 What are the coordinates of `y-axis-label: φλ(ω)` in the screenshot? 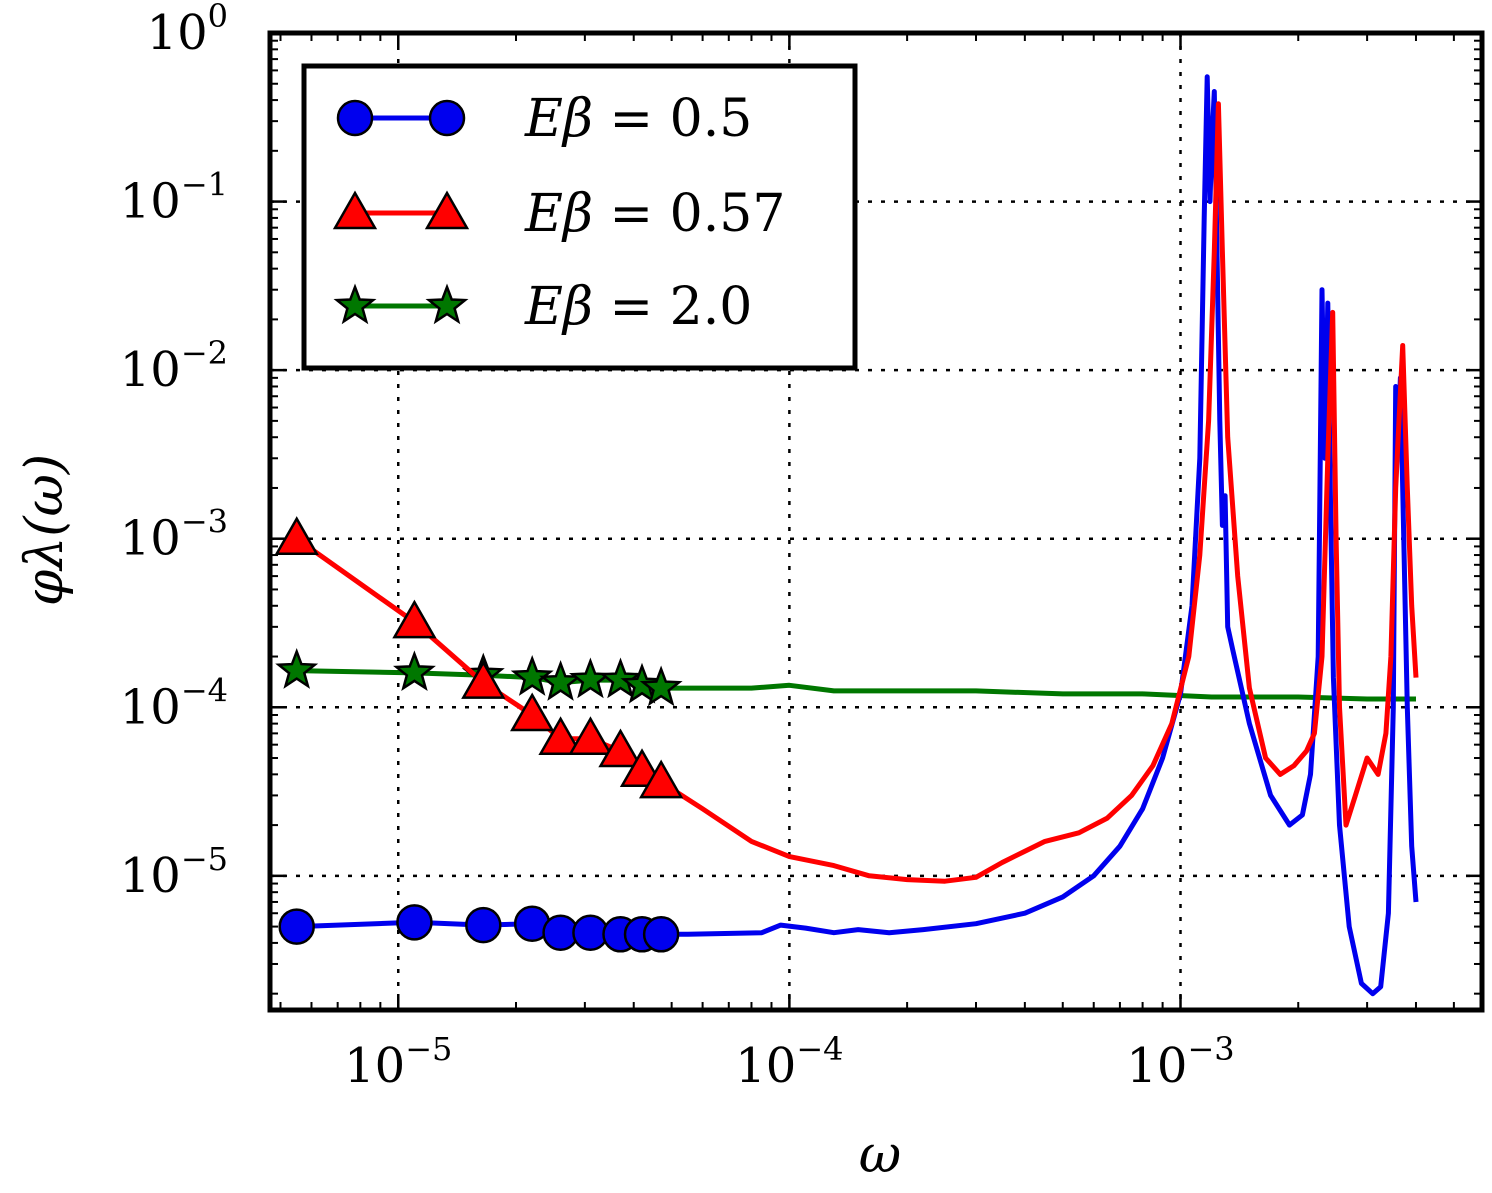 It's located at (45, 530).